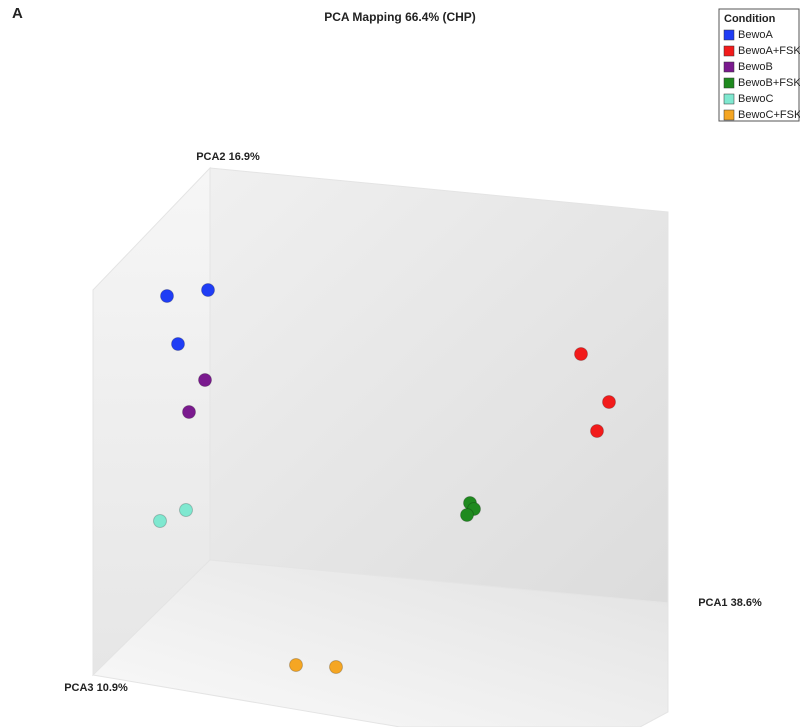 The height and width of the screenshot is (727, 800). I want to click on legend-label: BewoA+FSK, so click(769, 51).